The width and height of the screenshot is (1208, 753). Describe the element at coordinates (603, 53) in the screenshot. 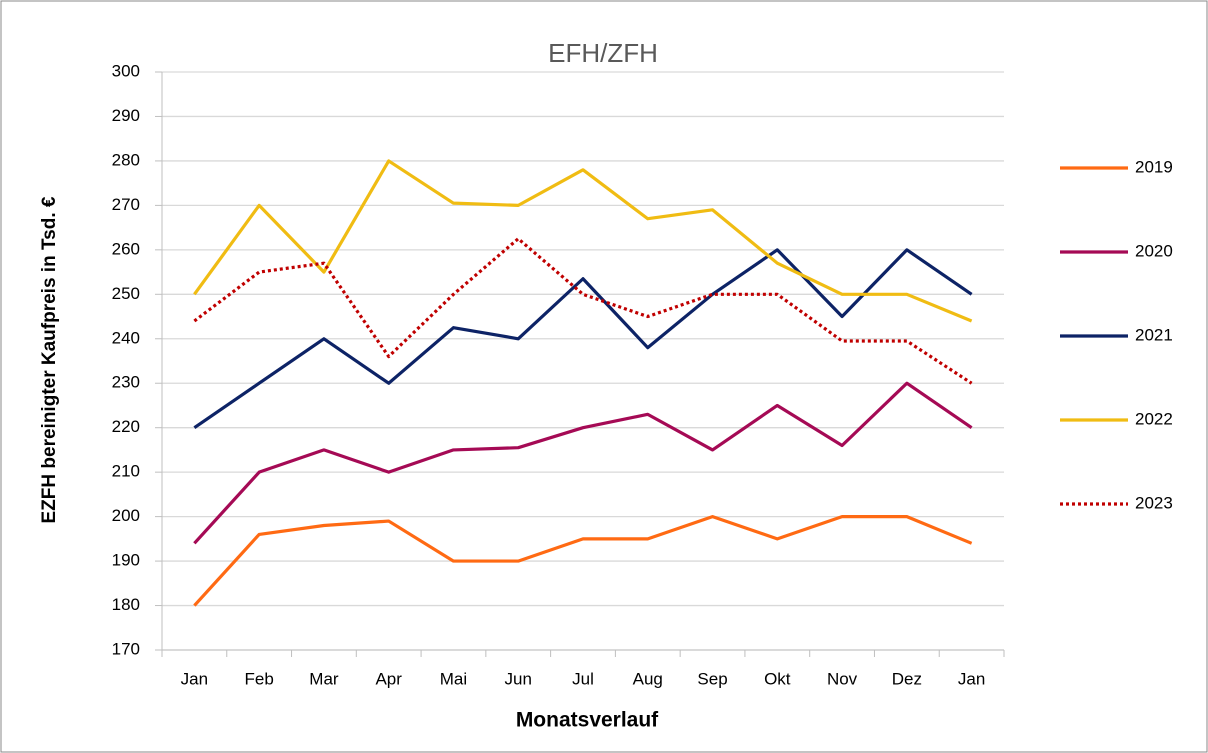

I see `chart-title: EFH/ZFH` at that location.